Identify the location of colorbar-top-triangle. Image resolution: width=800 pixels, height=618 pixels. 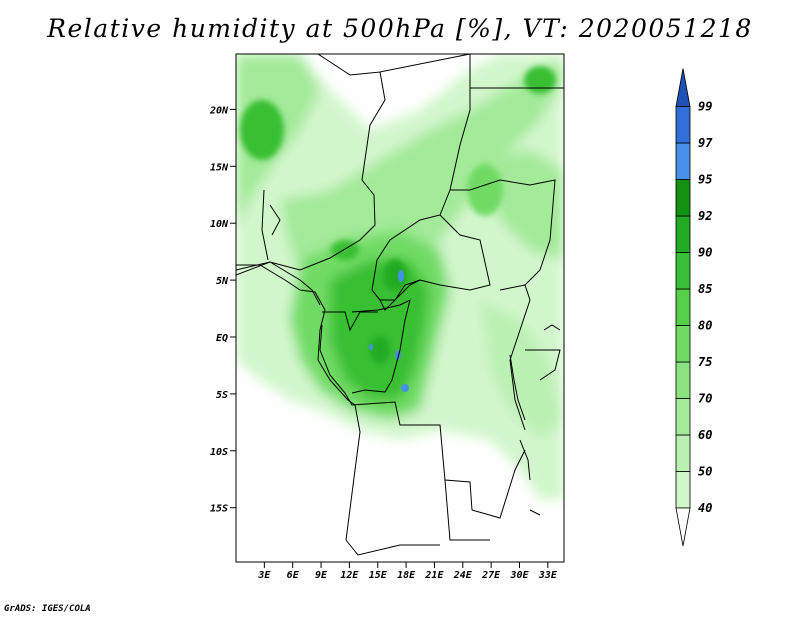
(683, 87).